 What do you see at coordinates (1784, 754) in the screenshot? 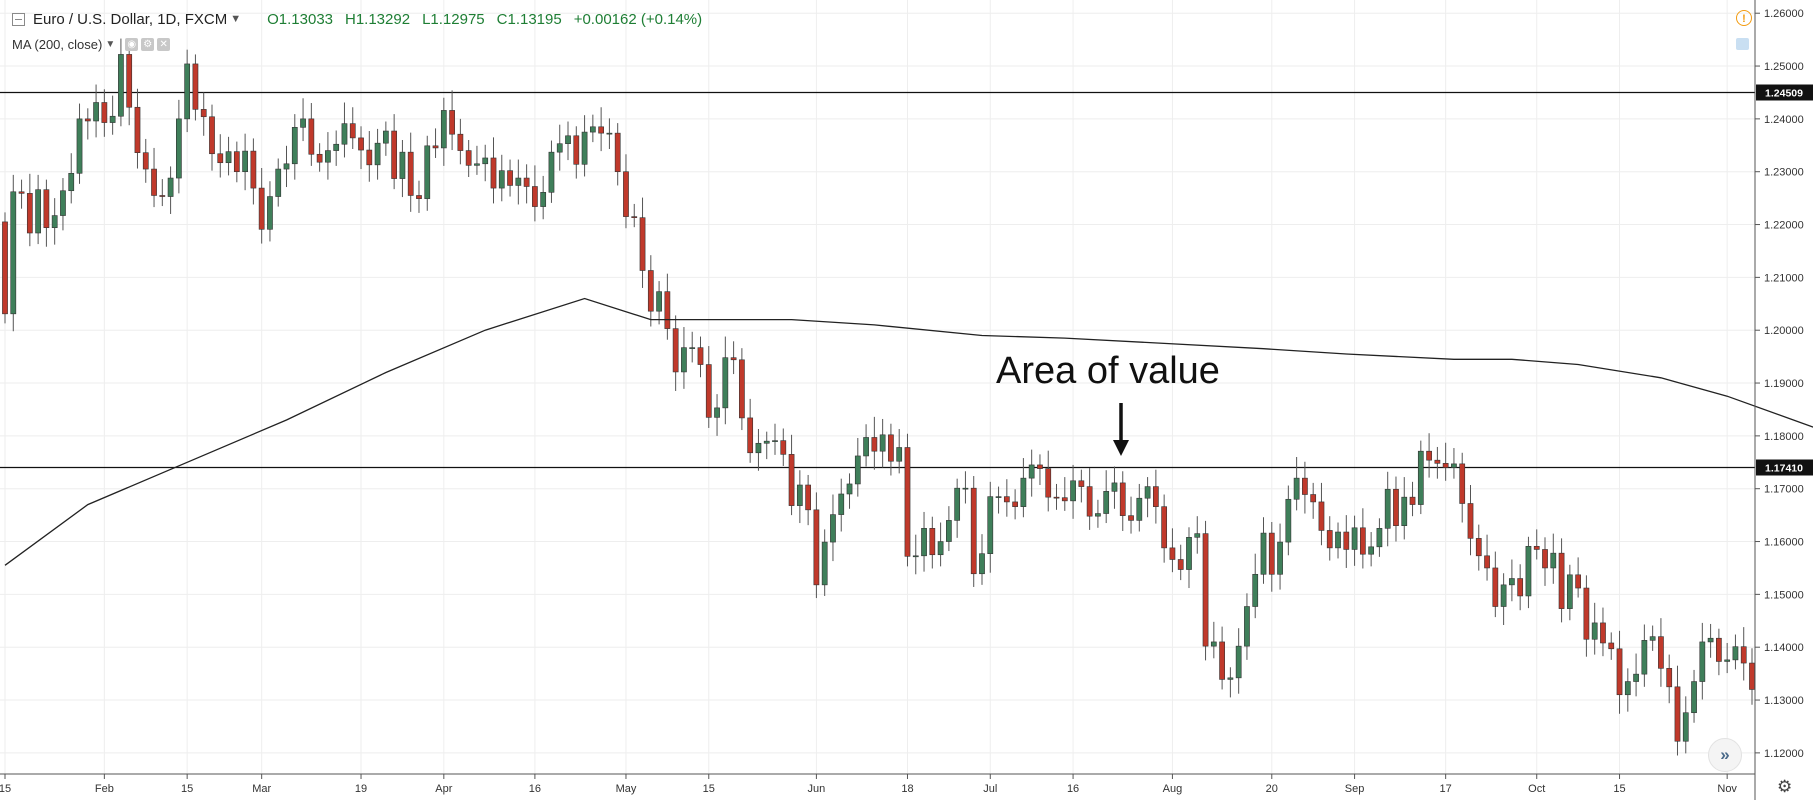
I see `price-tick-label: 1.12000` at bounding box center [1784, 754].